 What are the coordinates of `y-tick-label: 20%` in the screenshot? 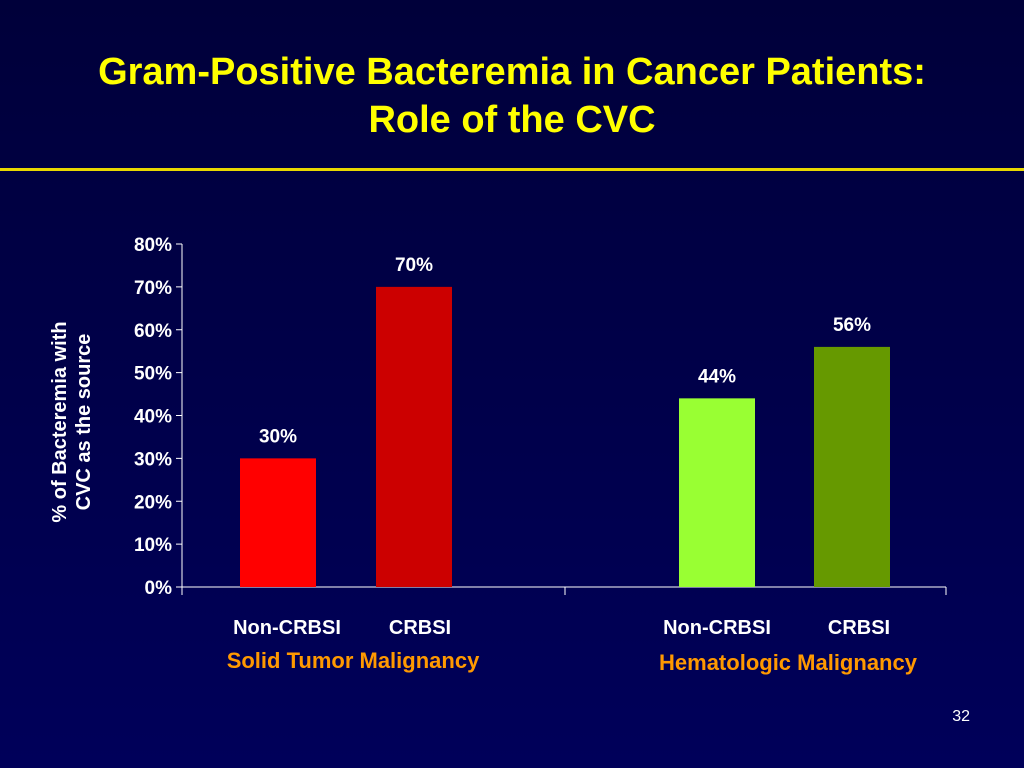 It's located at (153, 502).